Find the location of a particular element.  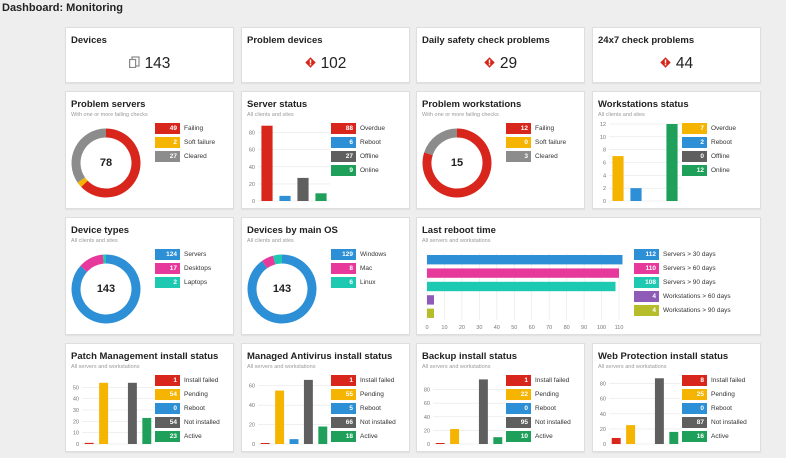

legend-item-offline: 0 Offline is located at coordinates (706, 156).